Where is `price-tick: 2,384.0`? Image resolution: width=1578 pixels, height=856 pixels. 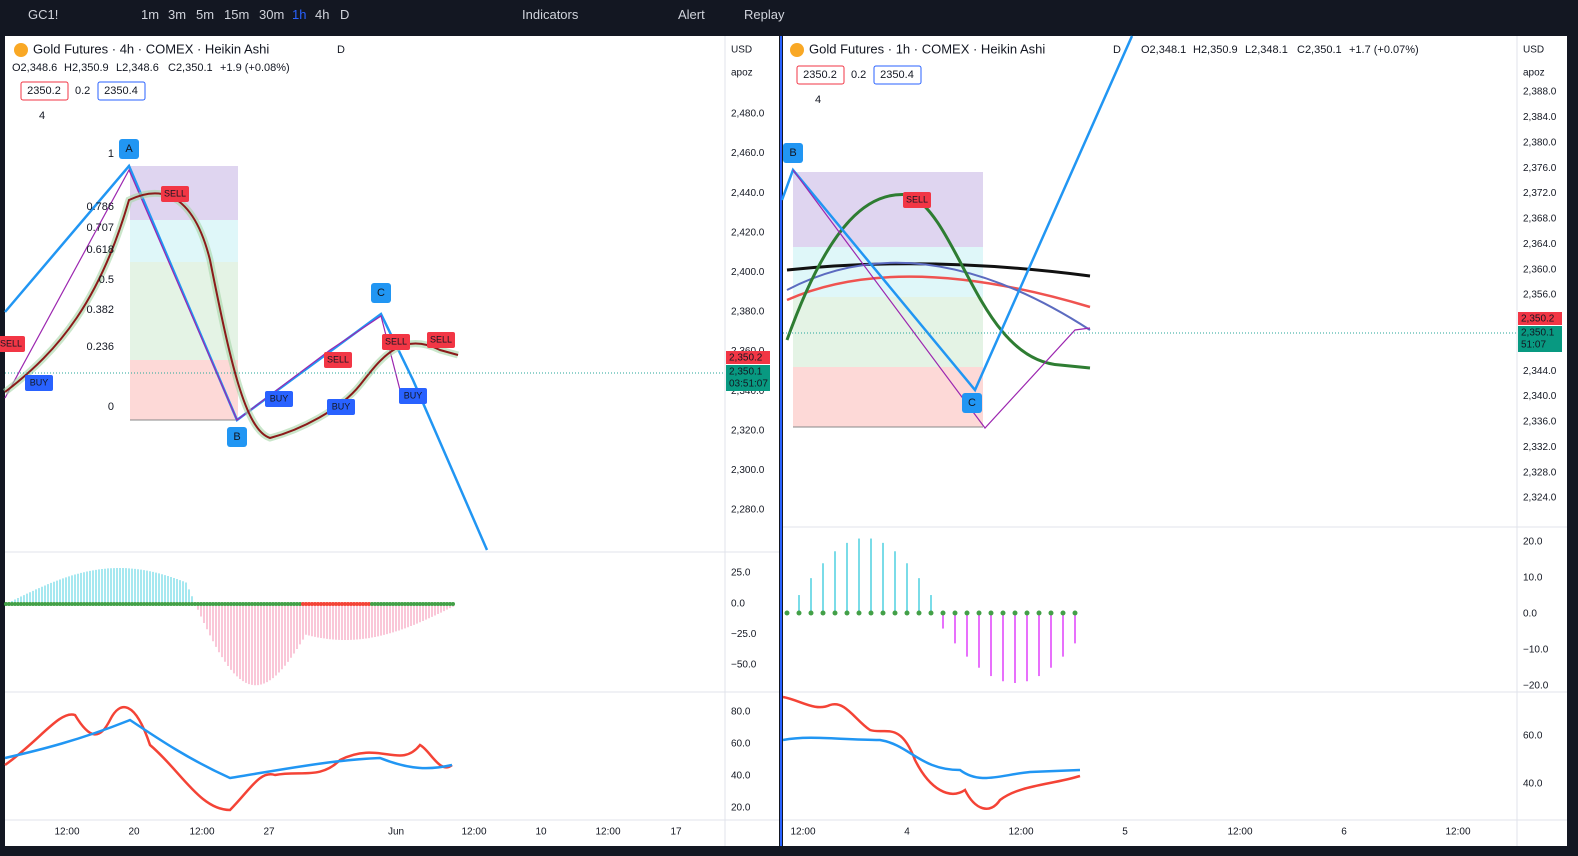
price-tick: 2,384.0 is located at coordinates (1540, 117).